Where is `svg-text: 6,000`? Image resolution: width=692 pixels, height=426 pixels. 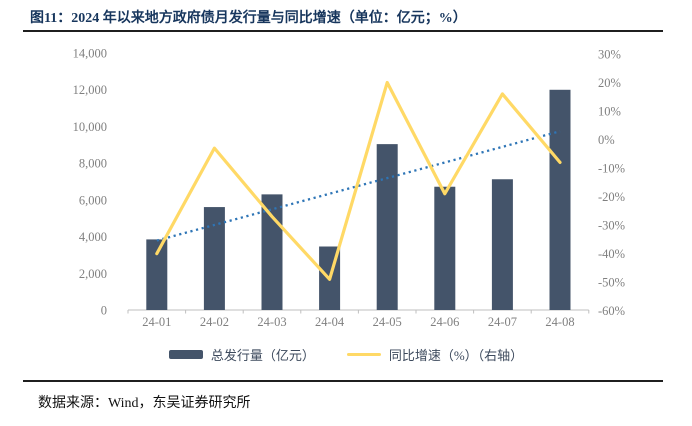 svg-text: 6,000 is located at coordinates (93, 200).